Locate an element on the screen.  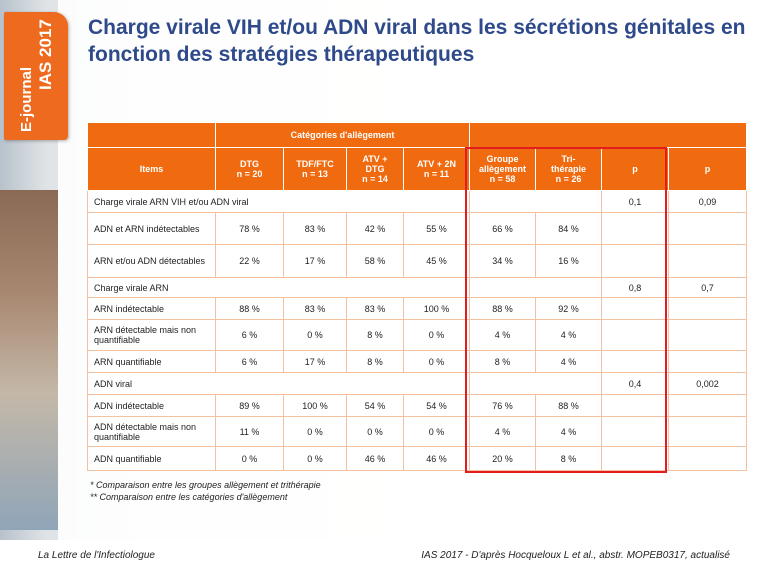
table-row: ADN quantifiable 0 % 0 % 46 % 46 % 20 % 8 % is located at coordinates (417, 458).